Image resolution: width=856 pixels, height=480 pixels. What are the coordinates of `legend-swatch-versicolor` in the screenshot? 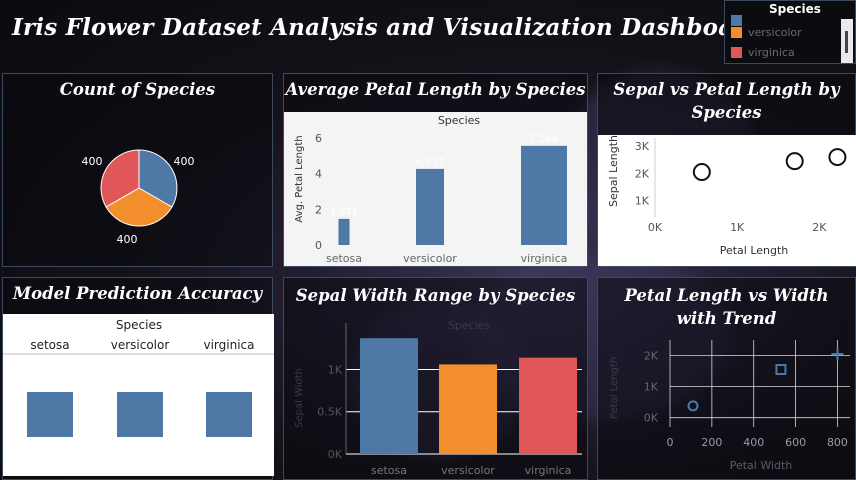 It's located at (736, 32).